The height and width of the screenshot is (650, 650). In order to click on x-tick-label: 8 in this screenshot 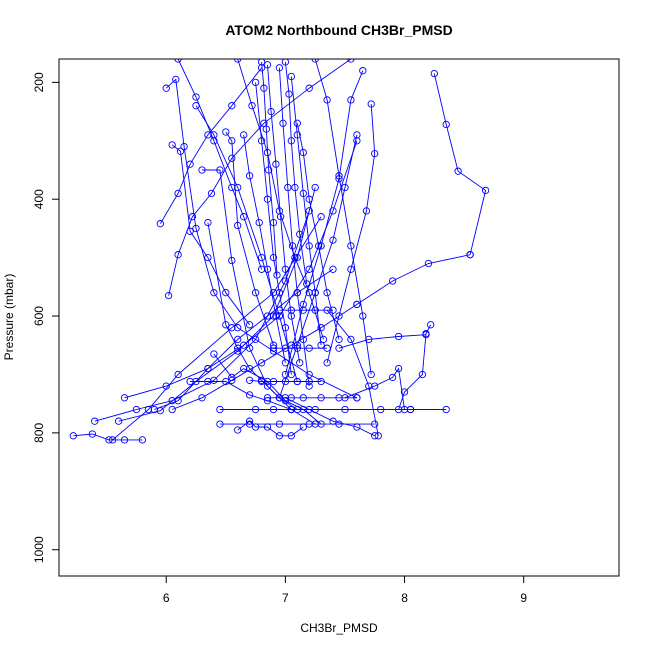, I will do `click(404, 598)`.